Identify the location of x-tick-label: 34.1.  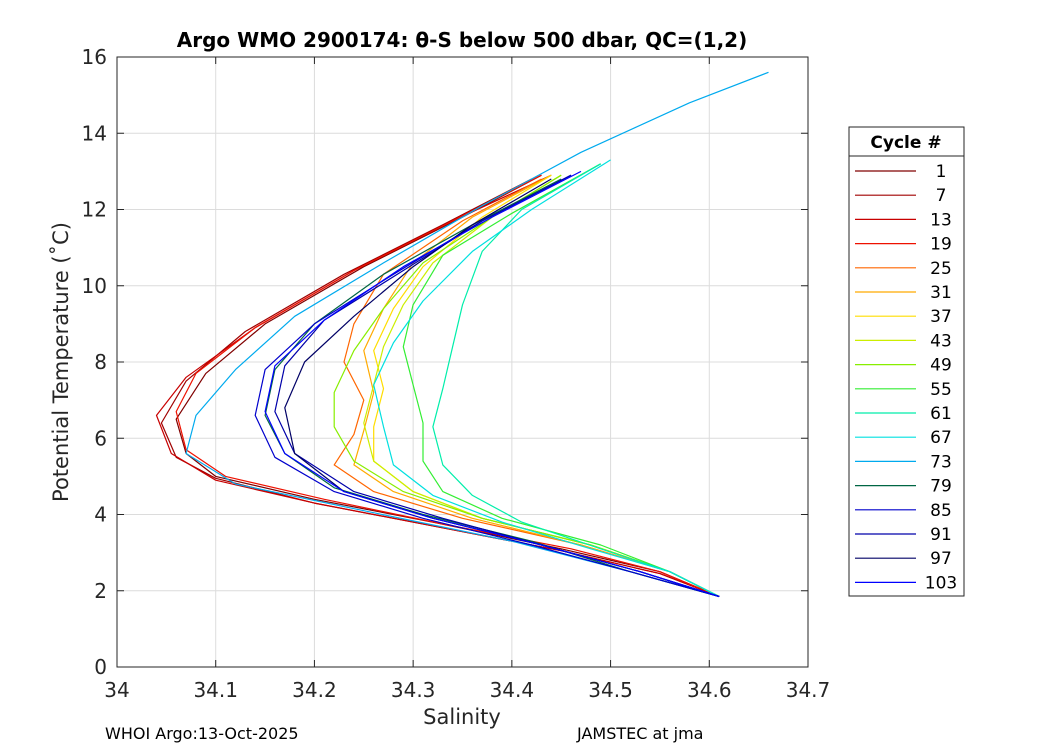
(215, 690).